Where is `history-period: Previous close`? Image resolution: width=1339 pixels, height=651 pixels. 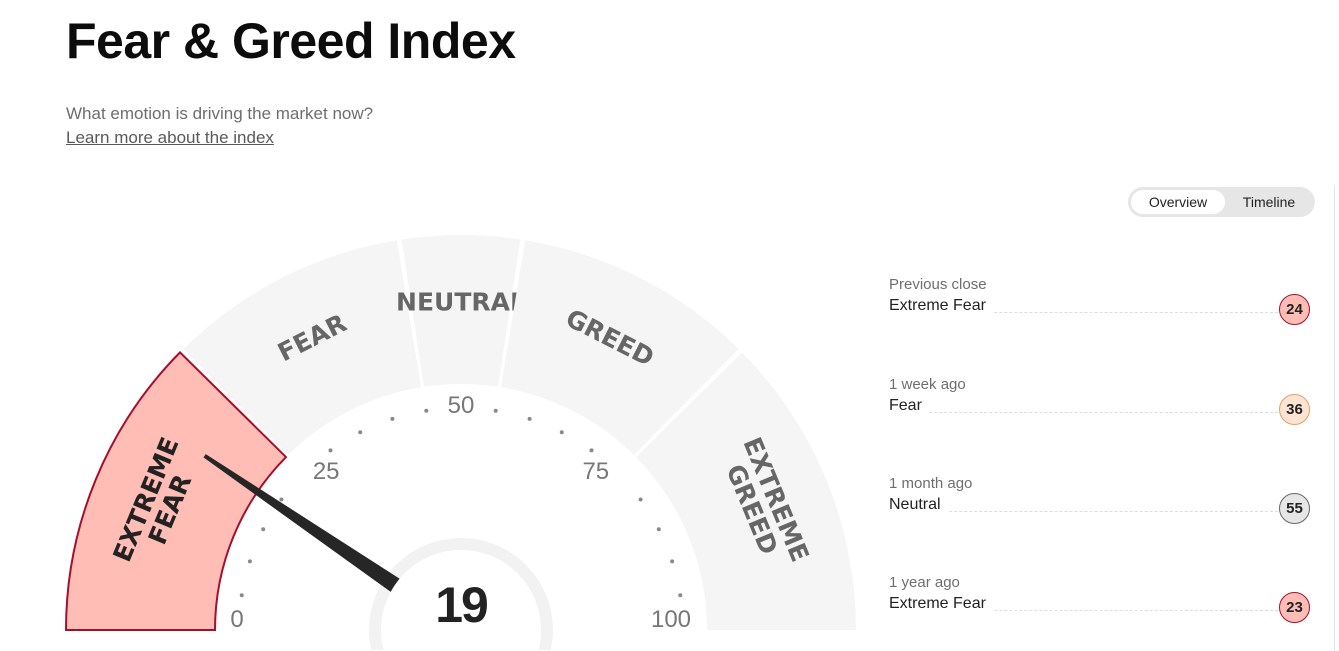 history-period: Previous close is located at coordinates (938, 284).